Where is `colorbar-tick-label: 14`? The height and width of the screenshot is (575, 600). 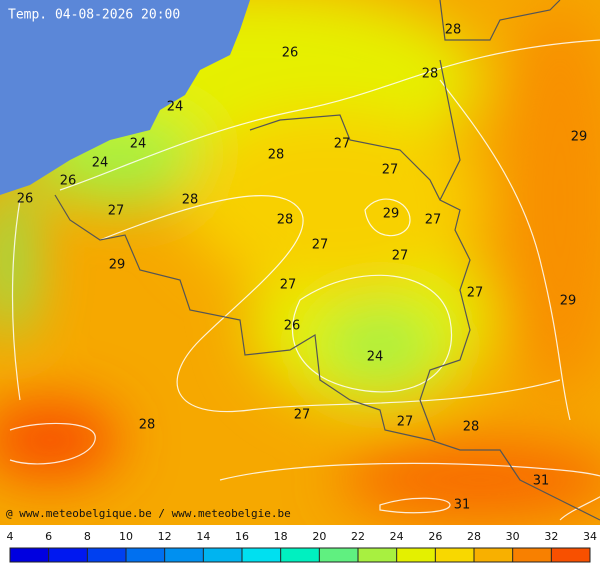 colorbar-tick-label: 14 is located at coordinates (203, 536).